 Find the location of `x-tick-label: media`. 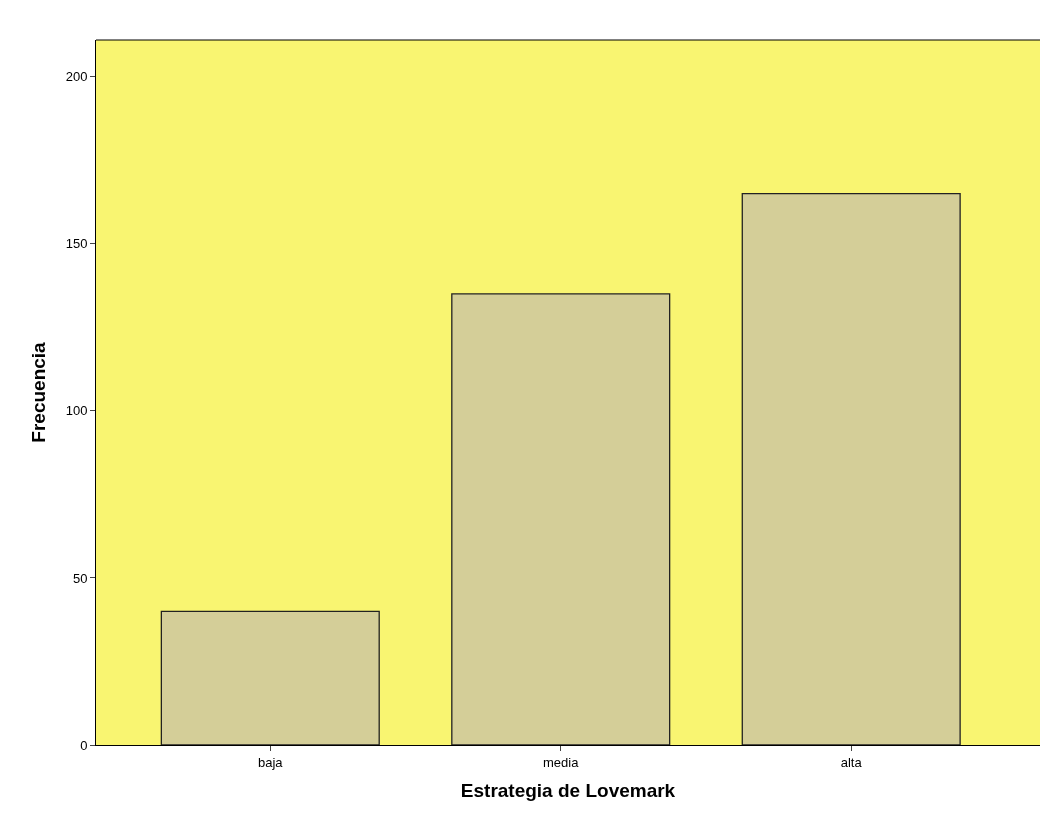

x-tick-label: media is located at coordinates (561, 762).